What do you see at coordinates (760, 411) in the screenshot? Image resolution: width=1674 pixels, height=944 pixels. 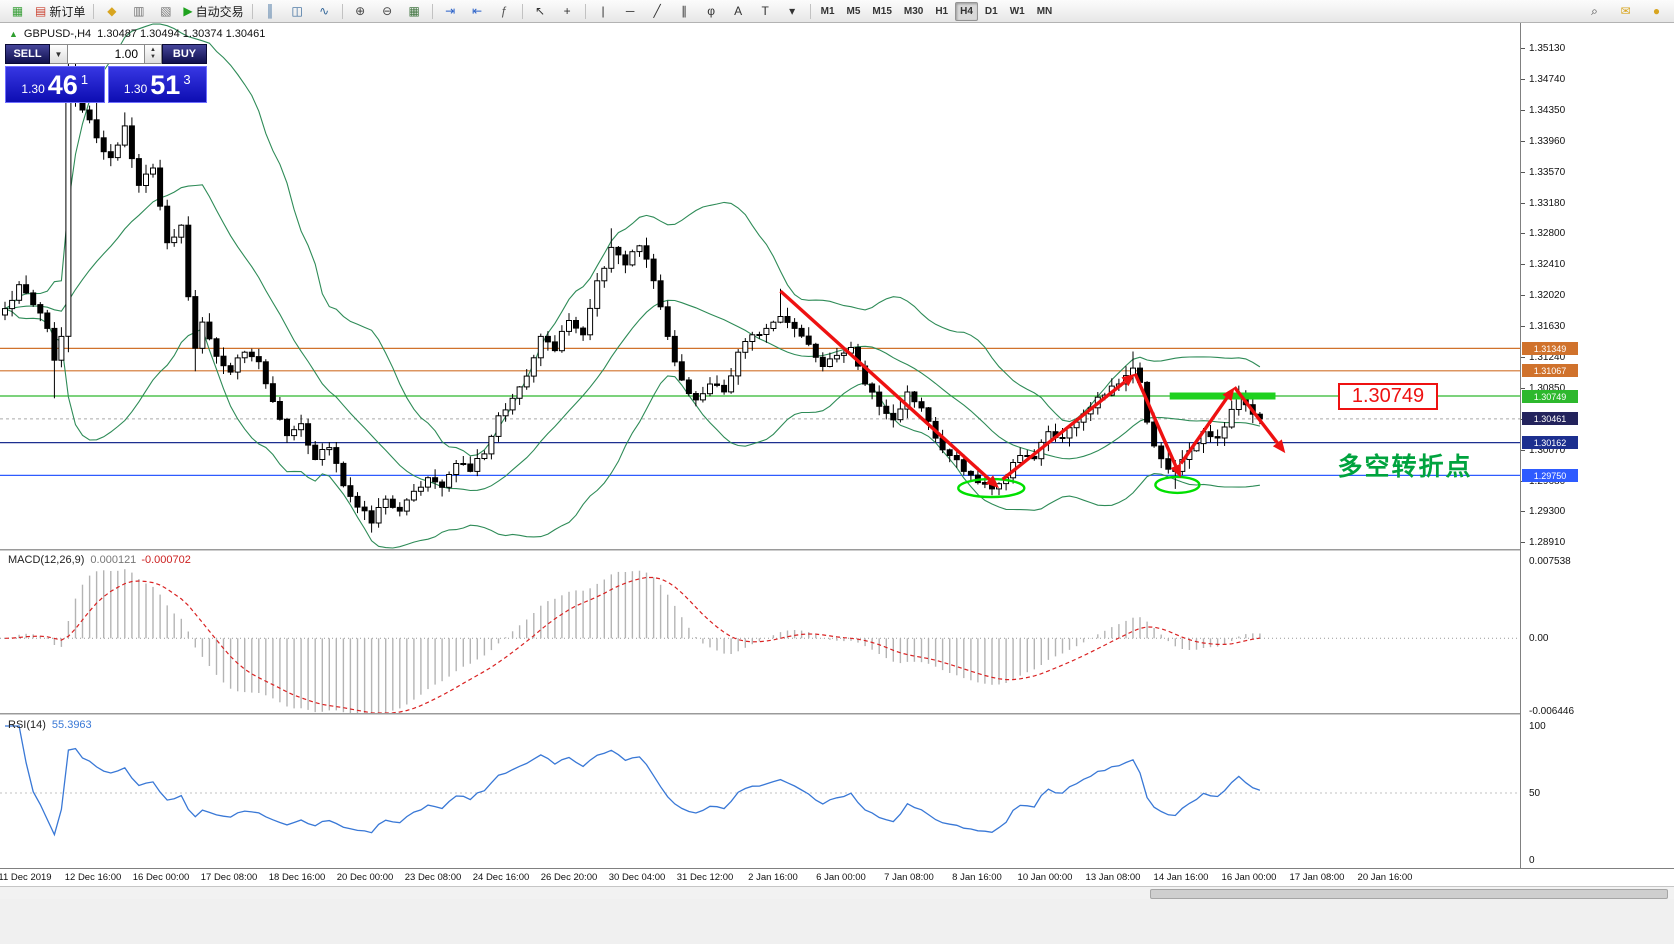 I see `level-lines` at bounding box center [760, 411].